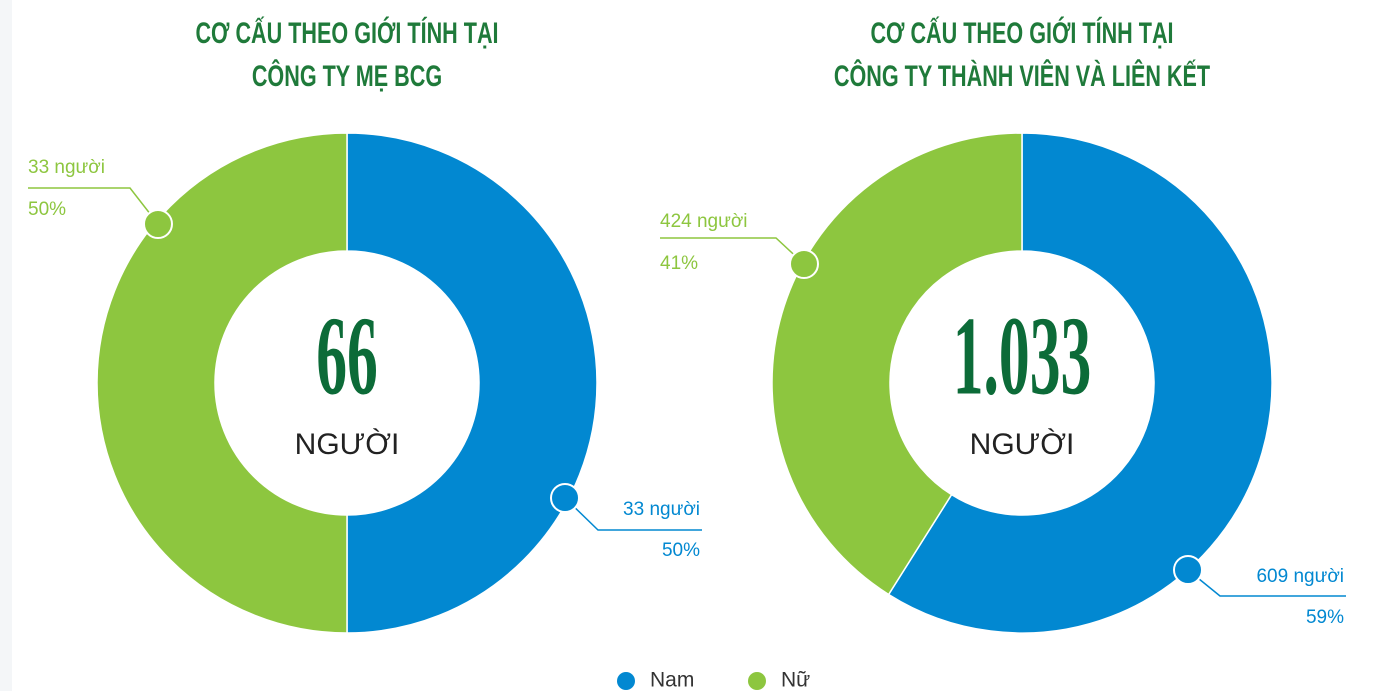 This screenshot has height=691, width=1386. I want to click on title-line: CÔNG TY THÀNH VIÊN VÀ LIÊN KẾT, so click(1022, 75).